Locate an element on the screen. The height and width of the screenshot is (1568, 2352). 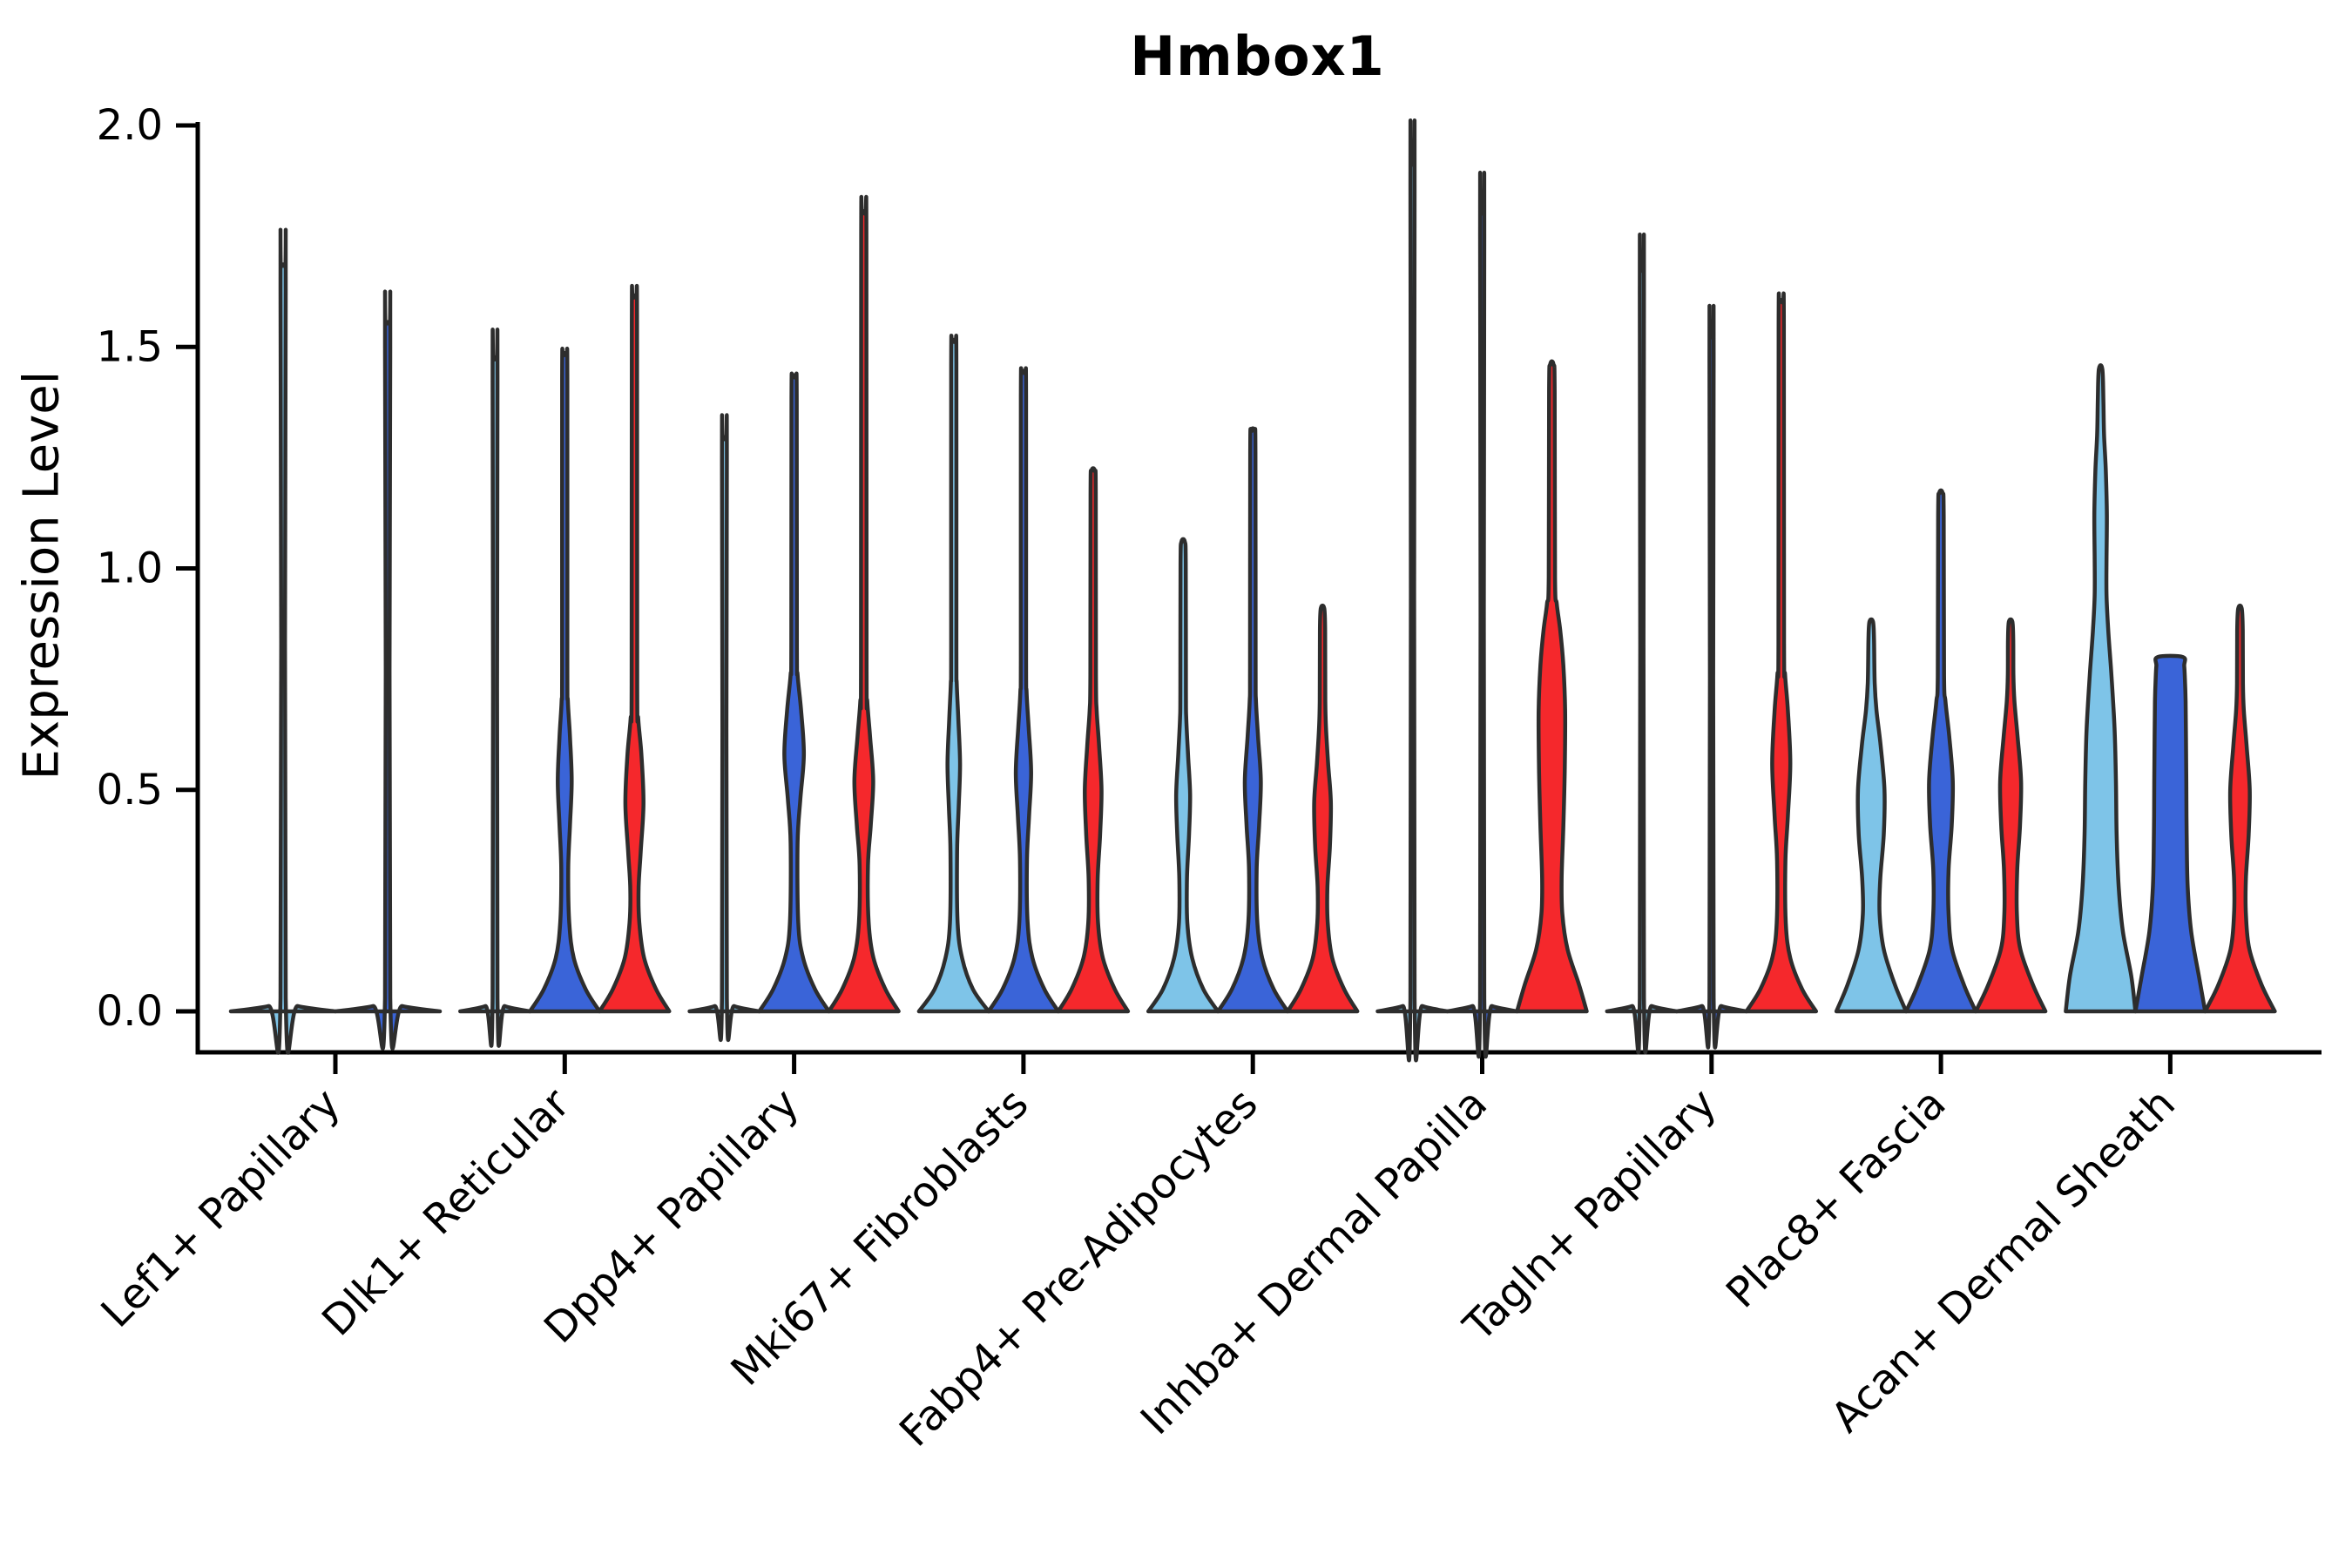
violin-plac8-fascia-skyblue is located at coordinates (1872, 815).